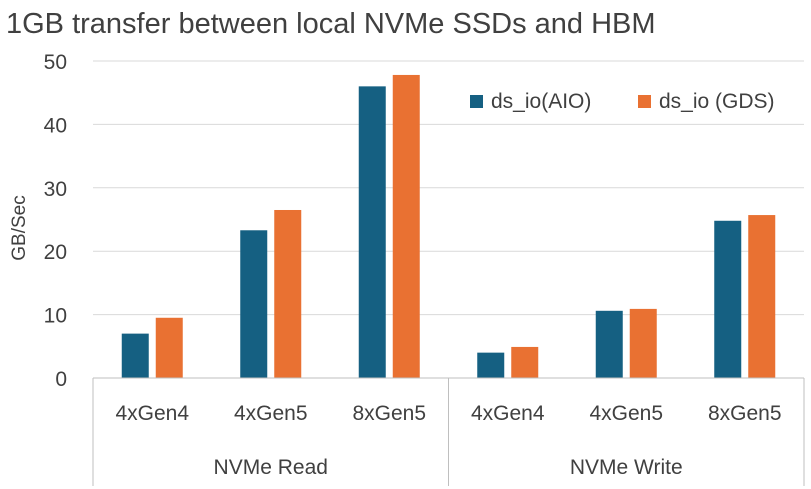 Image resolution: width=811 pixels, height=489 pixels. What do you see at coordinates (61, 379) in the screenshot?
I see `y-tick-label: 0` at bounding box center [61, 379].